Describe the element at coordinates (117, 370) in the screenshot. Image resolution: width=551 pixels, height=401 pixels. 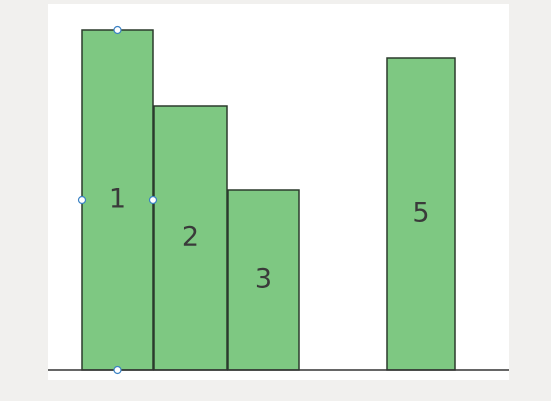
I see `handle-bottom` at that location.